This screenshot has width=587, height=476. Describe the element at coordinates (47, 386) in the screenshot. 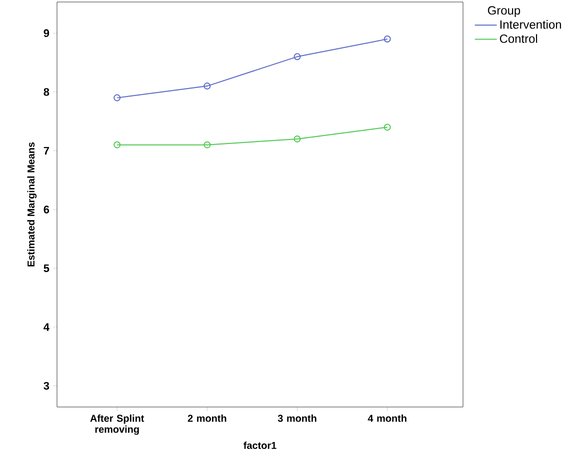

I see `y-tick-label: 3` at that location.